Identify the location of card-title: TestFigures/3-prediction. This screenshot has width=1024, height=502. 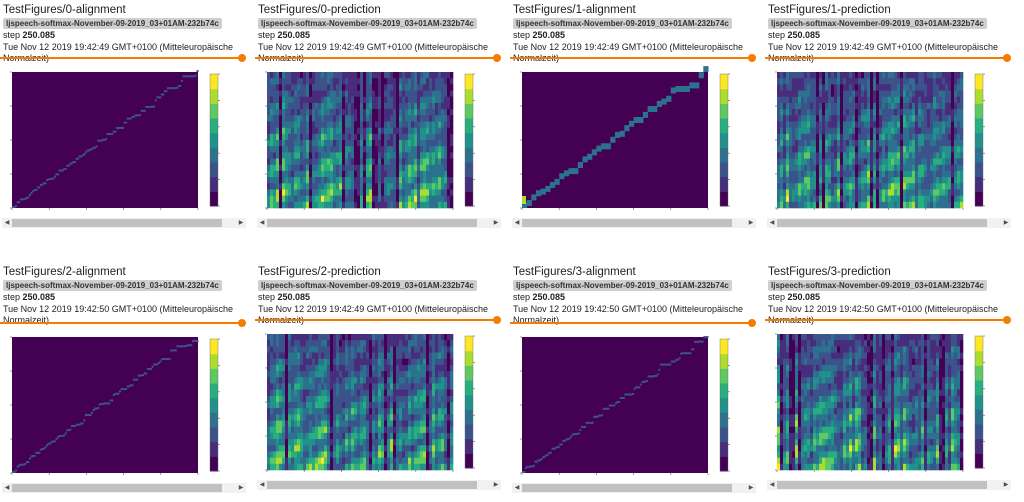
(829, 272).